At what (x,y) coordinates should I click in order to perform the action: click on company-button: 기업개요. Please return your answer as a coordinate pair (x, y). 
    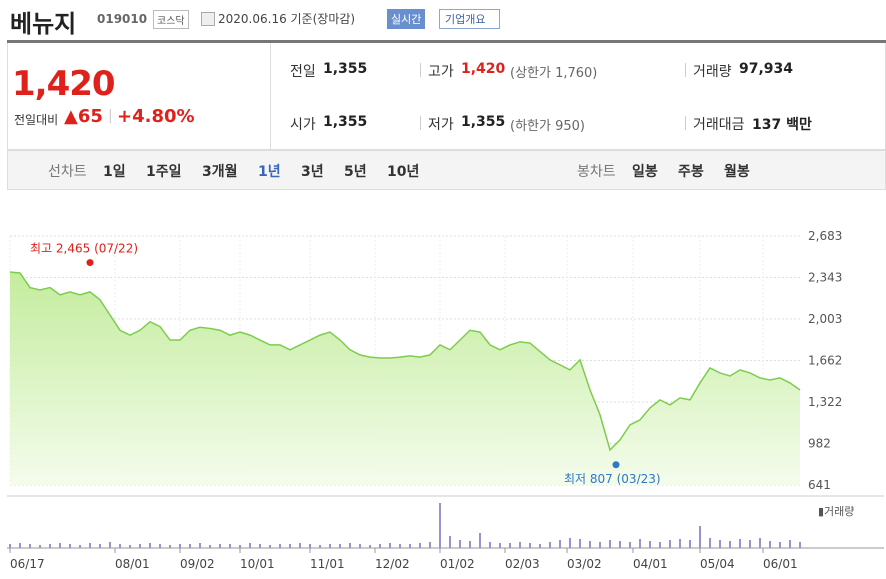
    Looking at the image, I should click on (470, 19).